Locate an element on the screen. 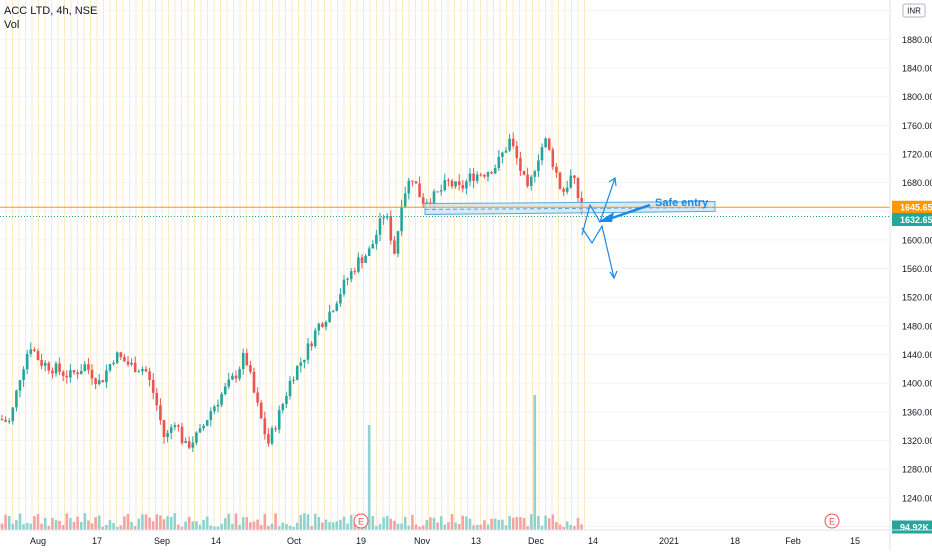 This screenshot has height=555, width=932. pointer-arrow is located at coordinates (631, 211).